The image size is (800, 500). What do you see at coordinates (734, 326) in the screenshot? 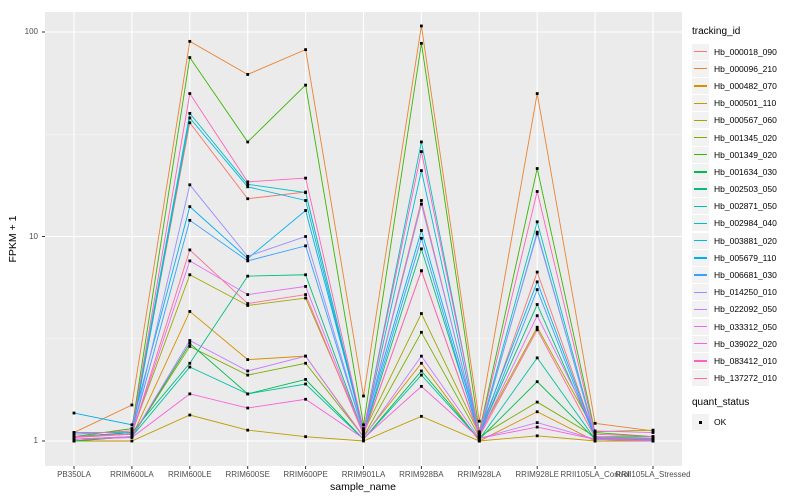
I see `legend-item-Hb_033312_050: Hb_033312_050` at bounding box center [734, 326].